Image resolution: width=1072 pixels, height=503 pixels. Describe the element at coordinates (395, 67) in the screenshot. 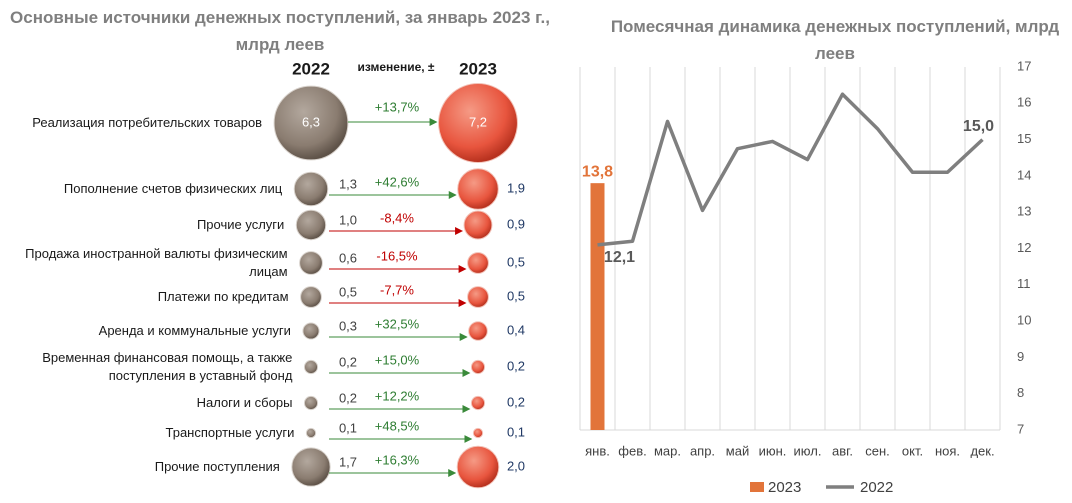

I see `change-header: изменение, ±` at that location.